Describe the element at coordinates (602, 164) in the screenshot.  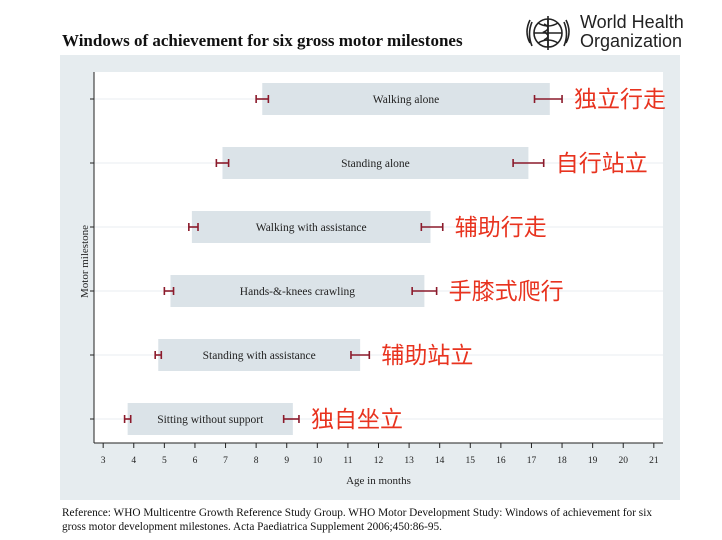
I see `milestone-chinese-label: 自行站立` at that location.